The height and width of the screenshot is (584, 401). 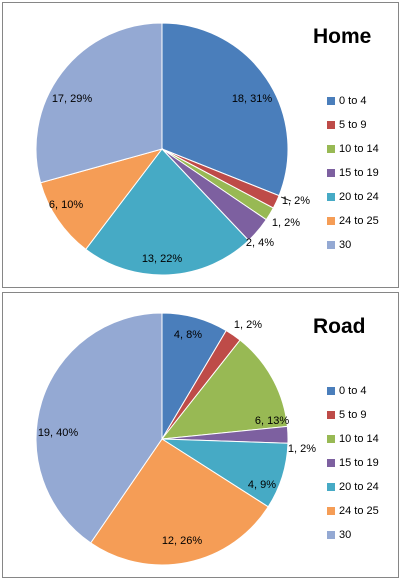 What do you see at coordinates (162, 259) in the screenshot?
I see `data-label: 13, 22%` at bounding box center [162, 259].